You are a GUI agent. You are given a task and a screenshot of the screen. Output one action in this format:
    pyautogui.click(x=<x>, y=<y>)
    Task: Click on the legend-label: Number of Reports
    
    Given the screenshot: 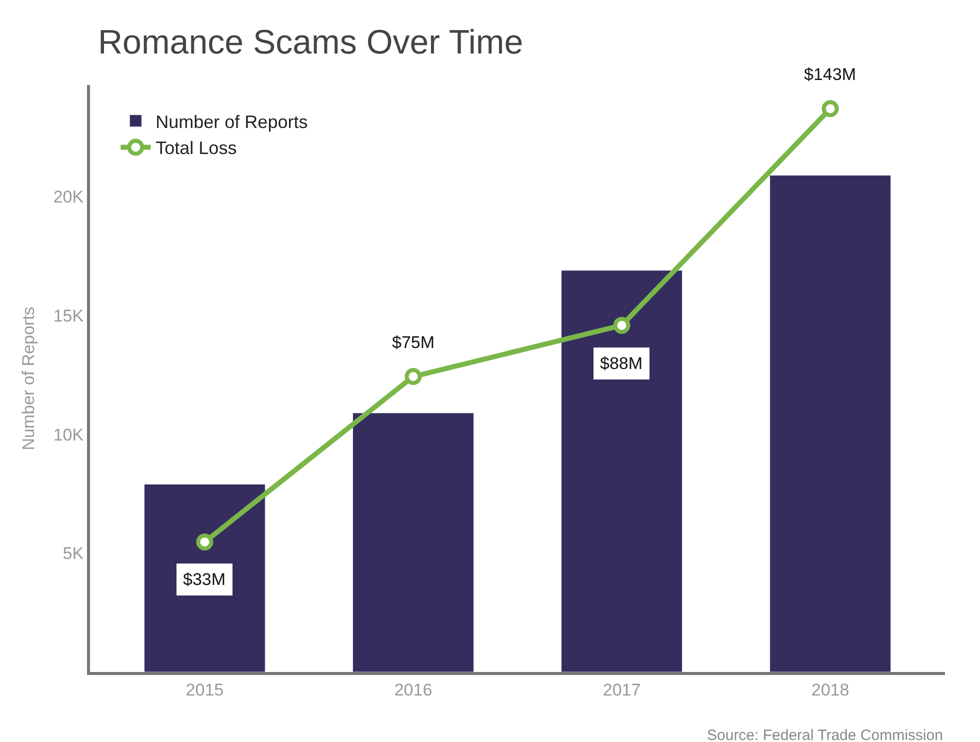 What is the action you would take?
    pyautogui.click(x=232, y=122)
    